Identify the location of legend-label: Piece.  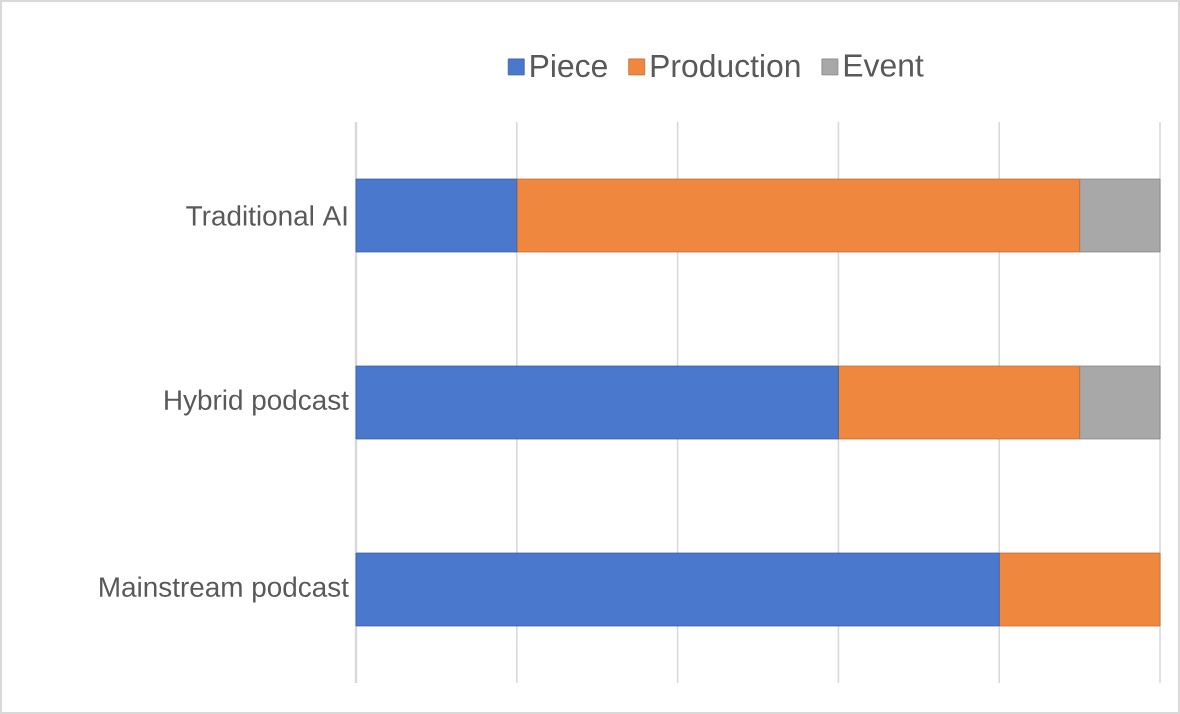
(569, 65).